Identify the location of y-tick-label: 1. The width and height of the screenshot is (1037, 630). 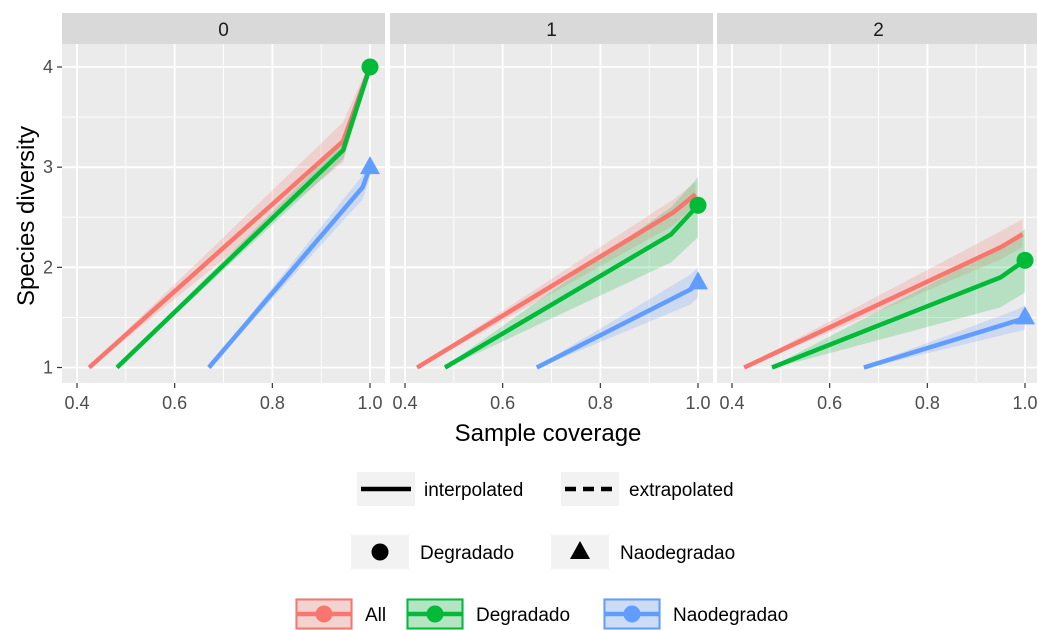
(48, 368).